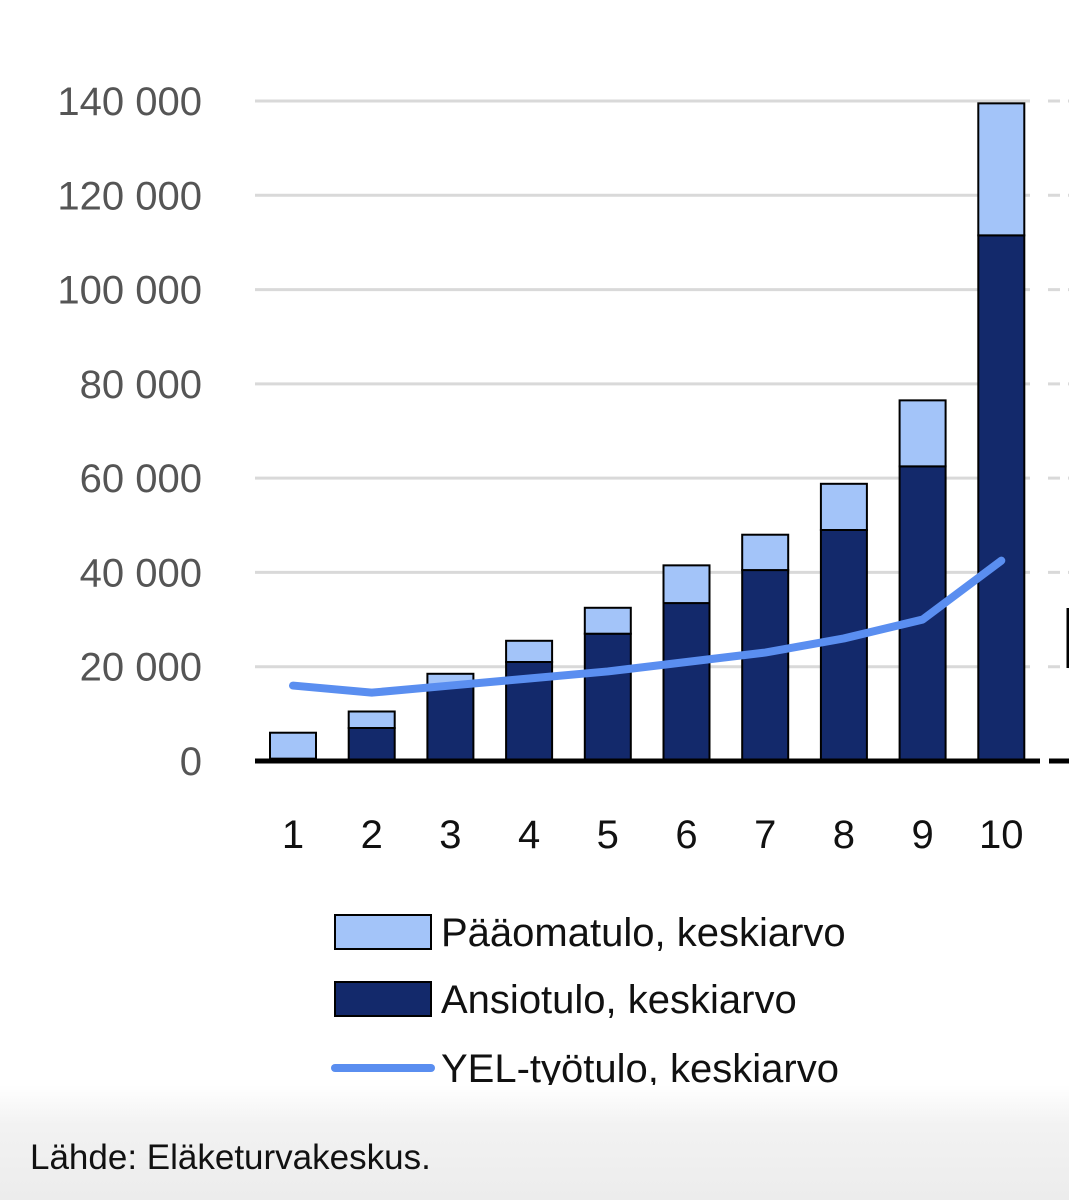 The image size is (1069, 1200). Describe the element at coordinates (534, 1142) in the screenshot. I see `source-footer` at that location.